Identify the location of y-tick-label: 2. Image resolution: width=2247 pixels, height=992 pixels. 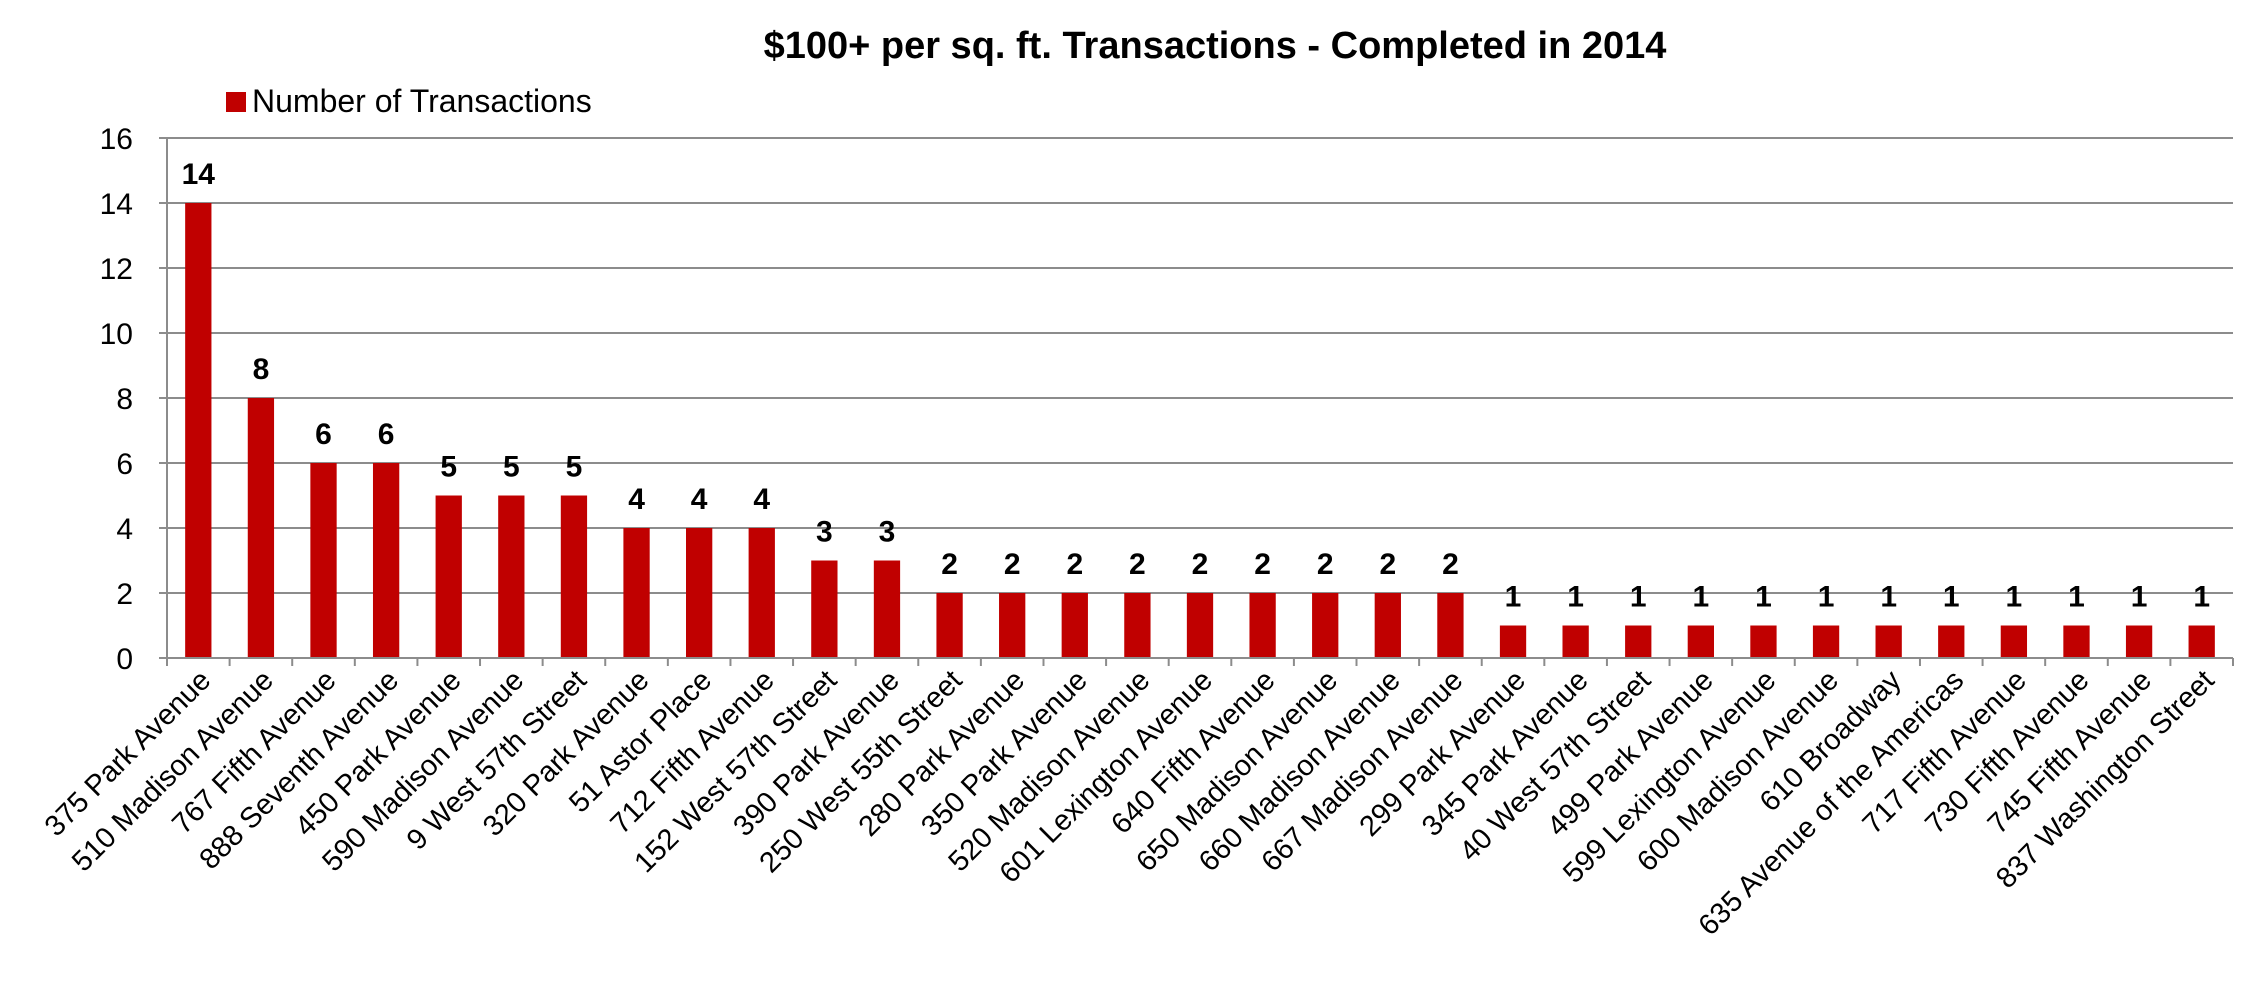
(124, 594).